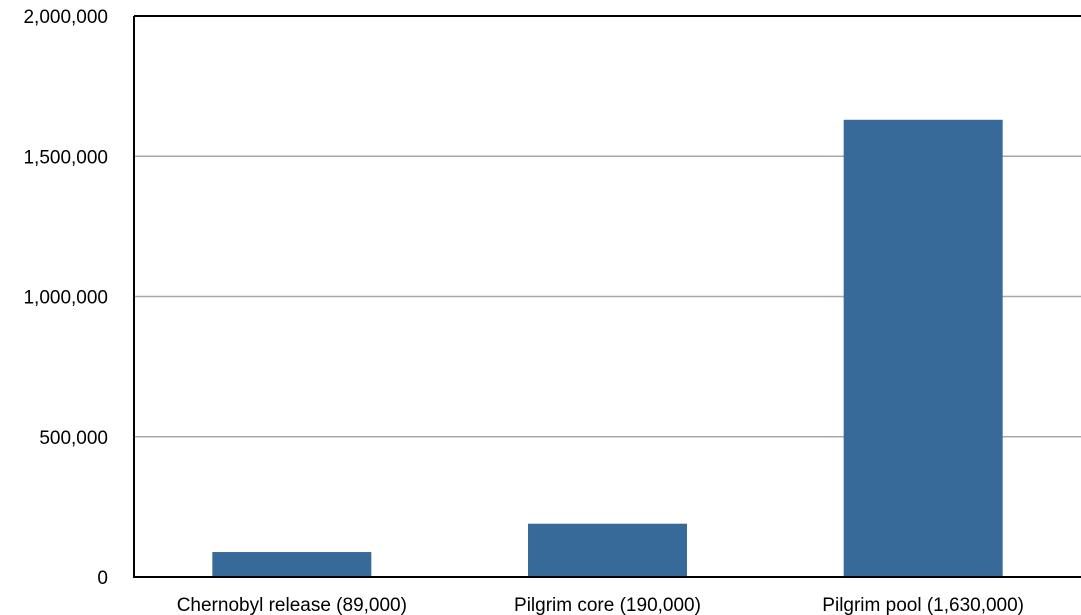 The width and height of the screenshot is (1081, 615). I want to click on y-tick-label: 1,500,000, so click(65, 157).